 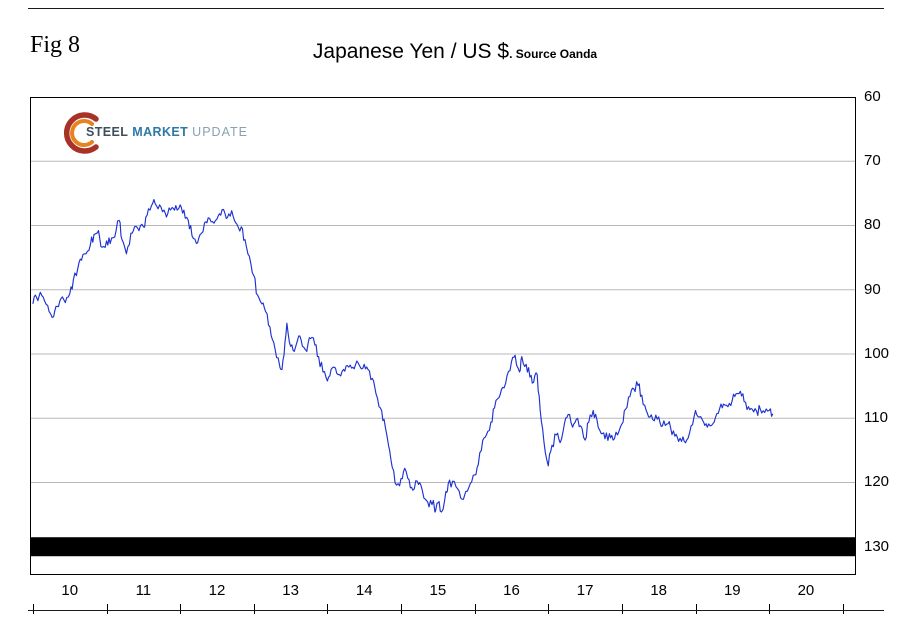 I want to click on bottom-border-line, so click(x=456, y=610).